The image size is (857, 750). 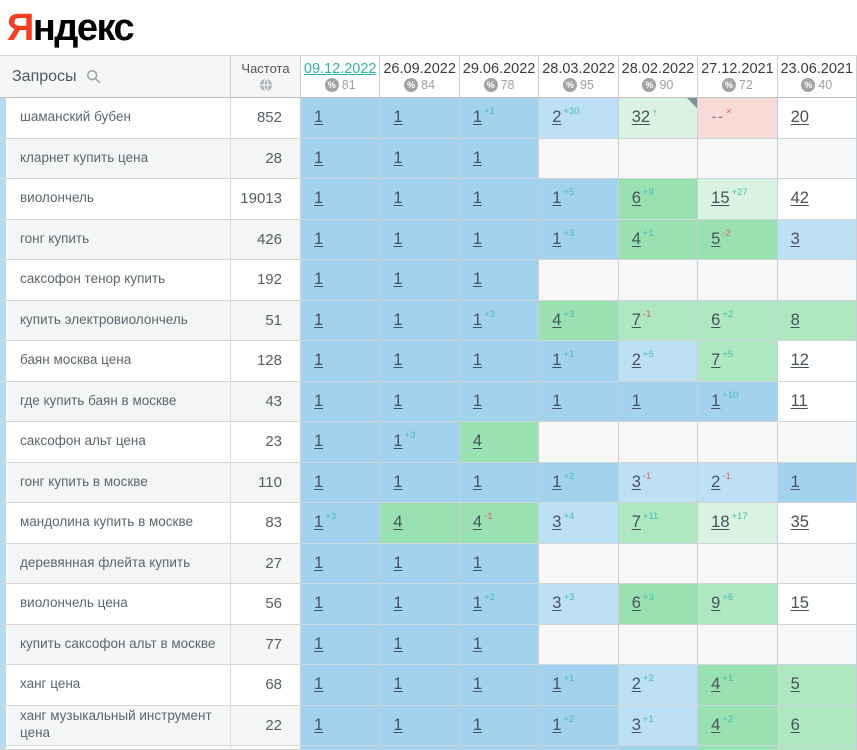 I want to click on query-cell: гонг купить, so click(x=115, y=239).